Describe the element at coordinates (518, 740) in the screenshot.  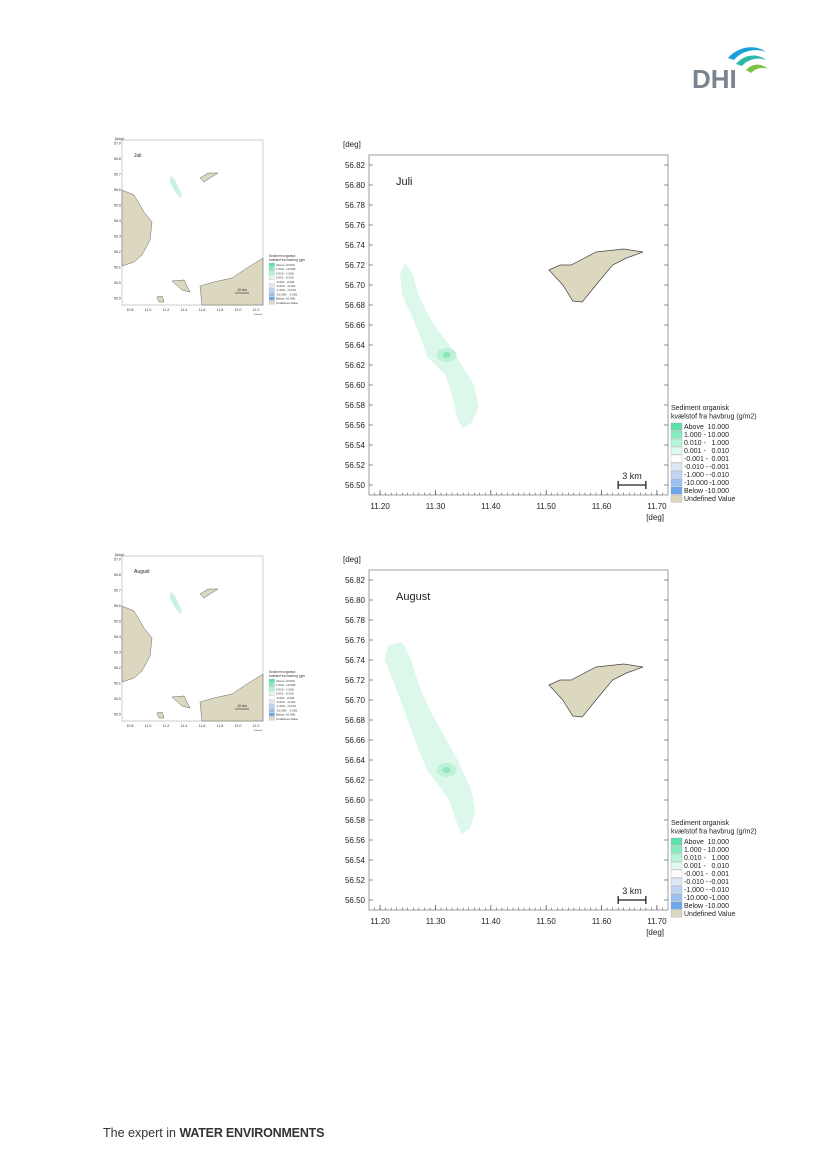
I see `plot-frame` at that location.